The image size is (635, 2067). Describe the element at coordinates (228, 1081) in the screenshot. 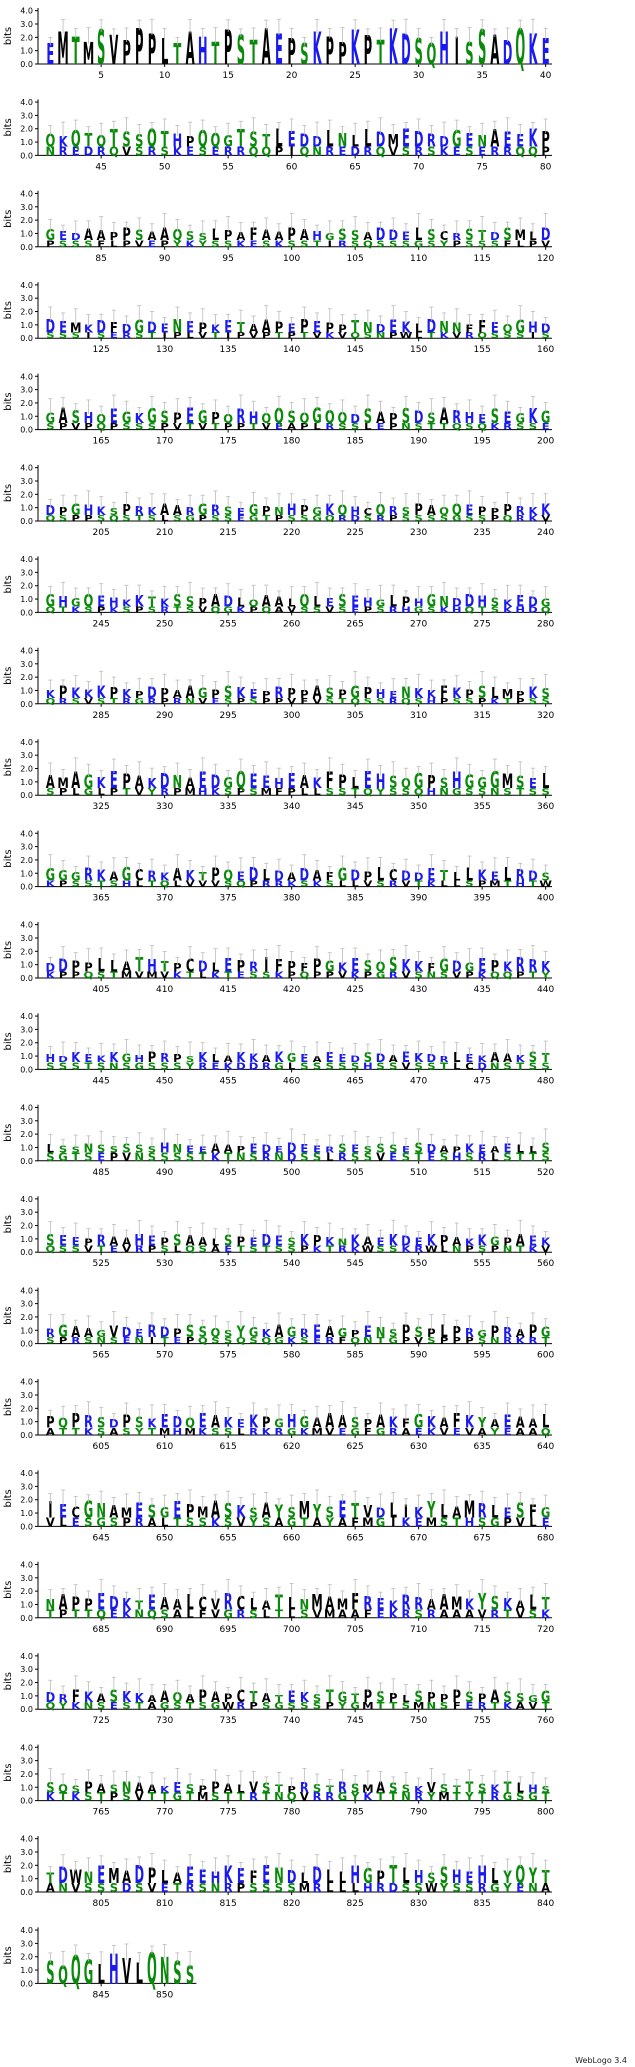

I see `x-tick-label: 455` at that location.